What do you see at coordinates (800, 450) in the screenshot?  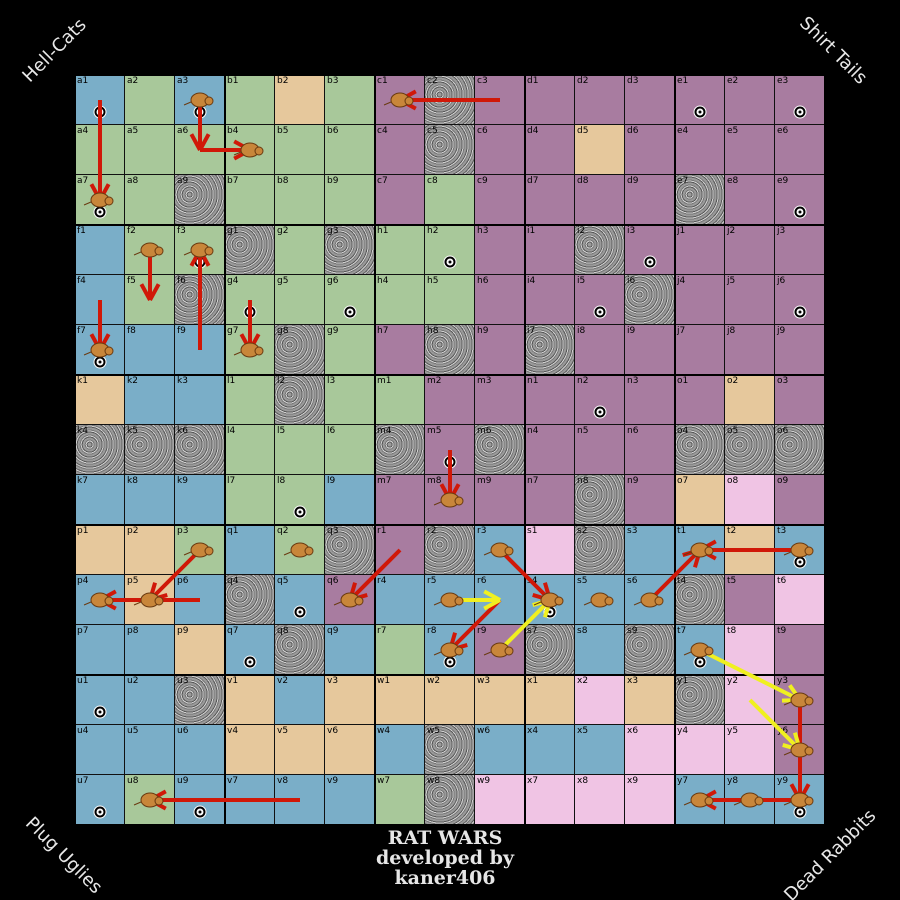 I see `cell-o6: o6` at bounding box center [800, 450].